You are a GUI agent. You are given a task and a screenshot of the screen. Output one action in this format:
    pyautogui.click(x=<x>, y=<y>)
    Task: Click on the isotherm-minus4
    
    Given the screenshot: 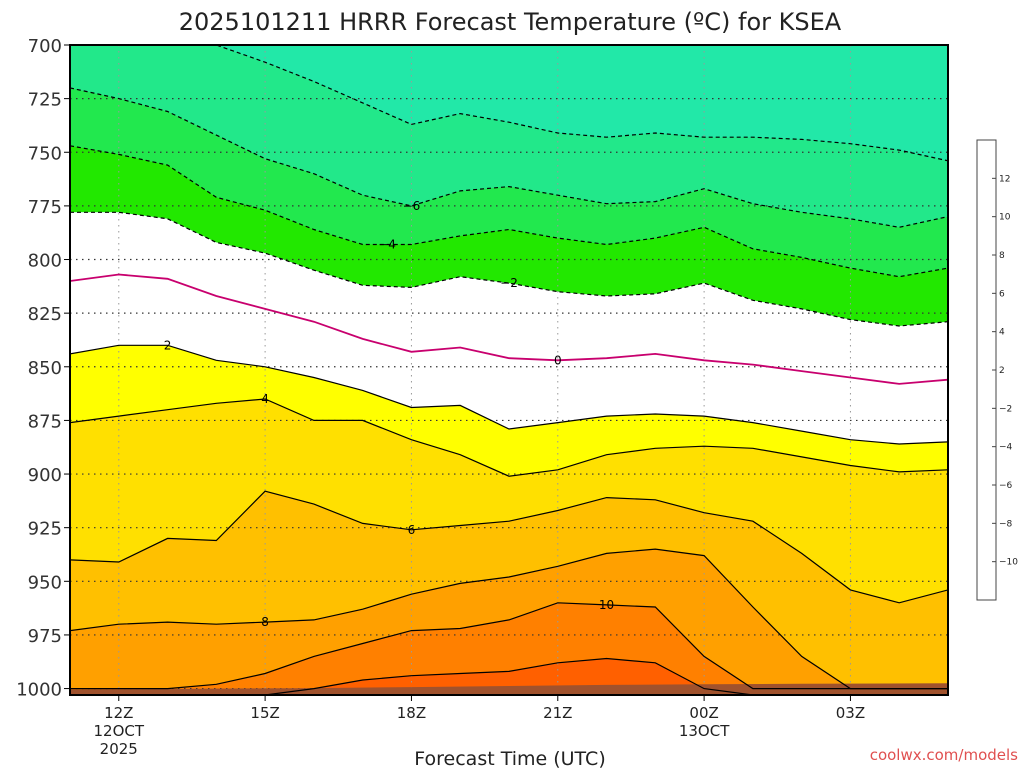 What is the action you would take?
    pyautogui.click(x=509, y=211)
    